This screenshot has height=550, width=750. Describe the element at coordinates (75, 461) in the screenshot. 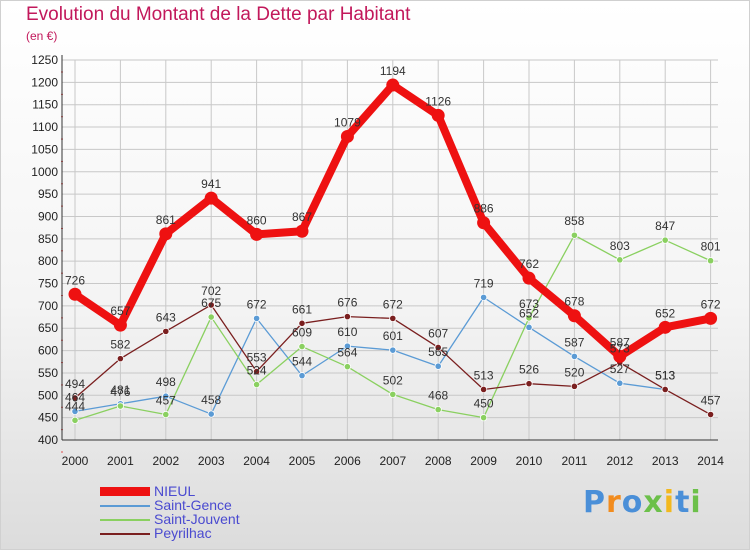

I see `x-tick-label: 2000` at that location.